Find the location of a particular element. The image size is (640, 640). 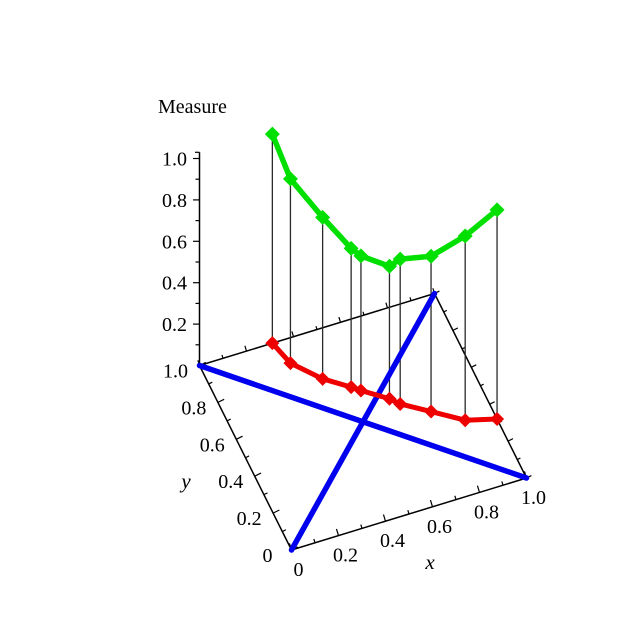

y-axis-label: y is located at coordinates (185, 481).